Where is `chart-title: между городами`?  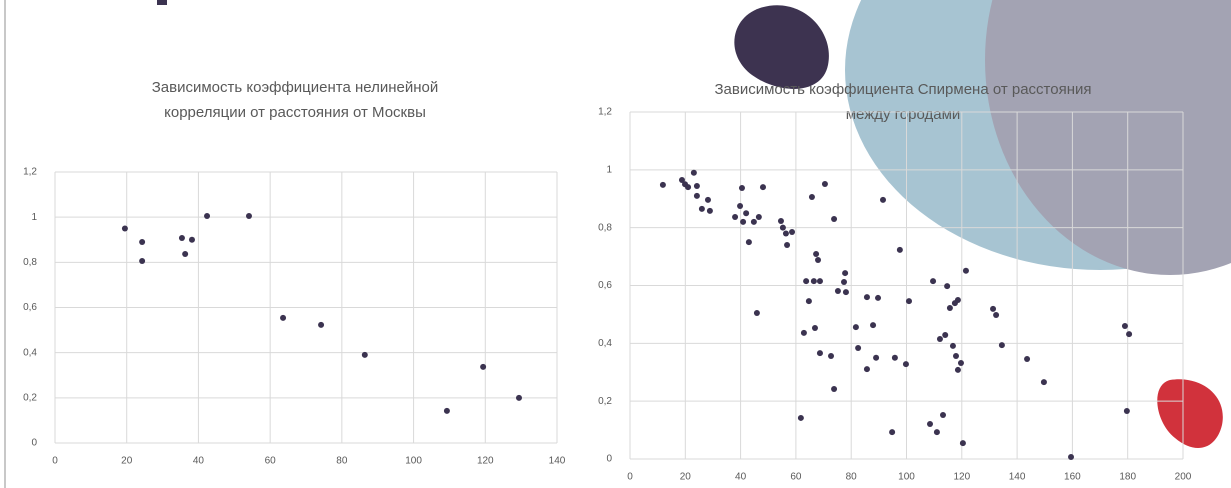 chart-title: между городами is located at coordinates (903, 114).